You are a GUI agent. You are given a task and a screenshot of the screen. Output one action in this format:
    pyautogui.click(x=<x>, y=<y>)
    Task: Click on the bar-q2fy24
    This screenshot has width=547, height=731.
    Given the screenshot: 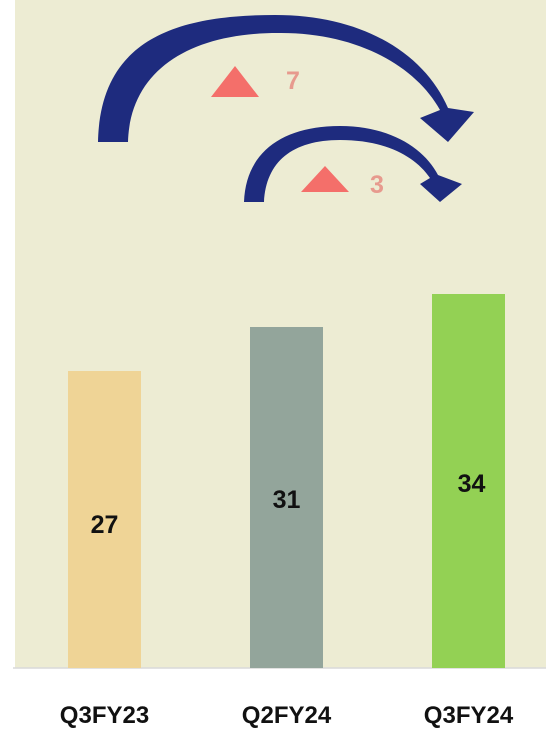 What is the action you would take?
    pyautogui.click(x=286, y=497)
    